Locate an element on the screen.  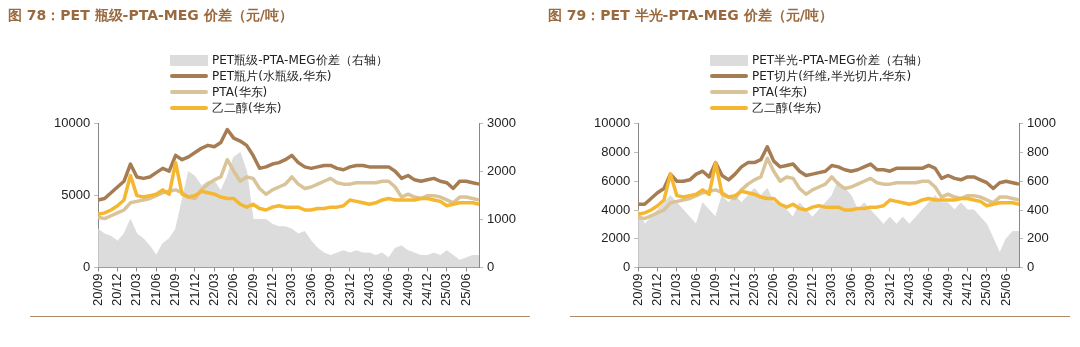
y-tick-label: 6000 is located at coordinates (616, 180).